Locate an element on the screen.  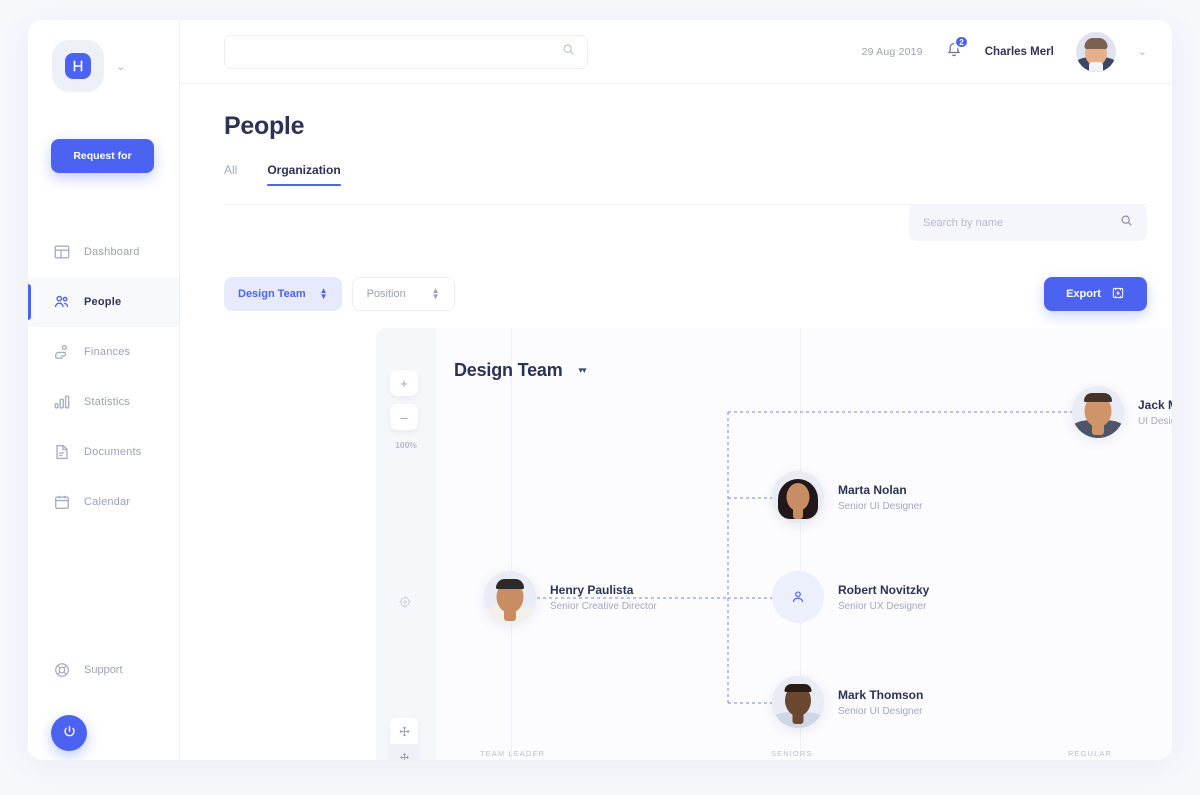
name-search is located at coordinates (1028, 222).